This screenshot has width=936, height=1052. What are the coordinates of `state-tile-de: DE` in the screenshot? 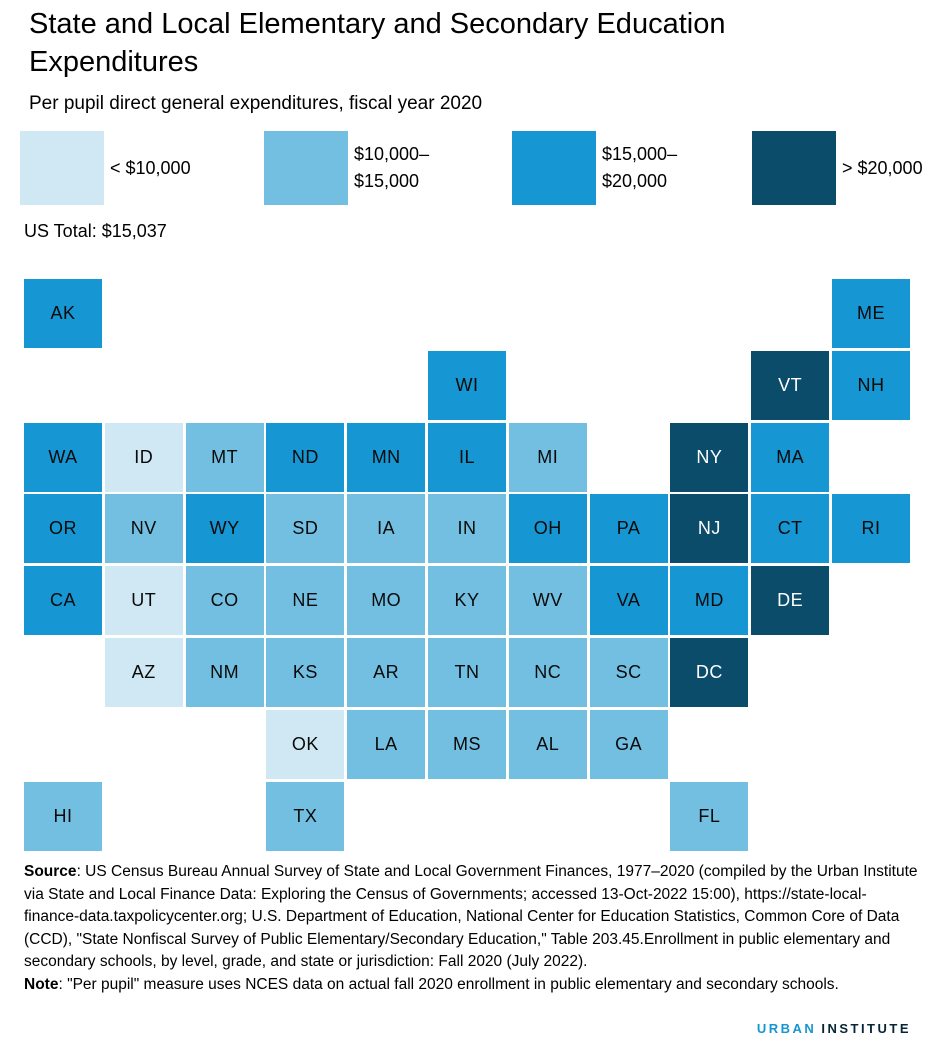 It's located at (790, 601).